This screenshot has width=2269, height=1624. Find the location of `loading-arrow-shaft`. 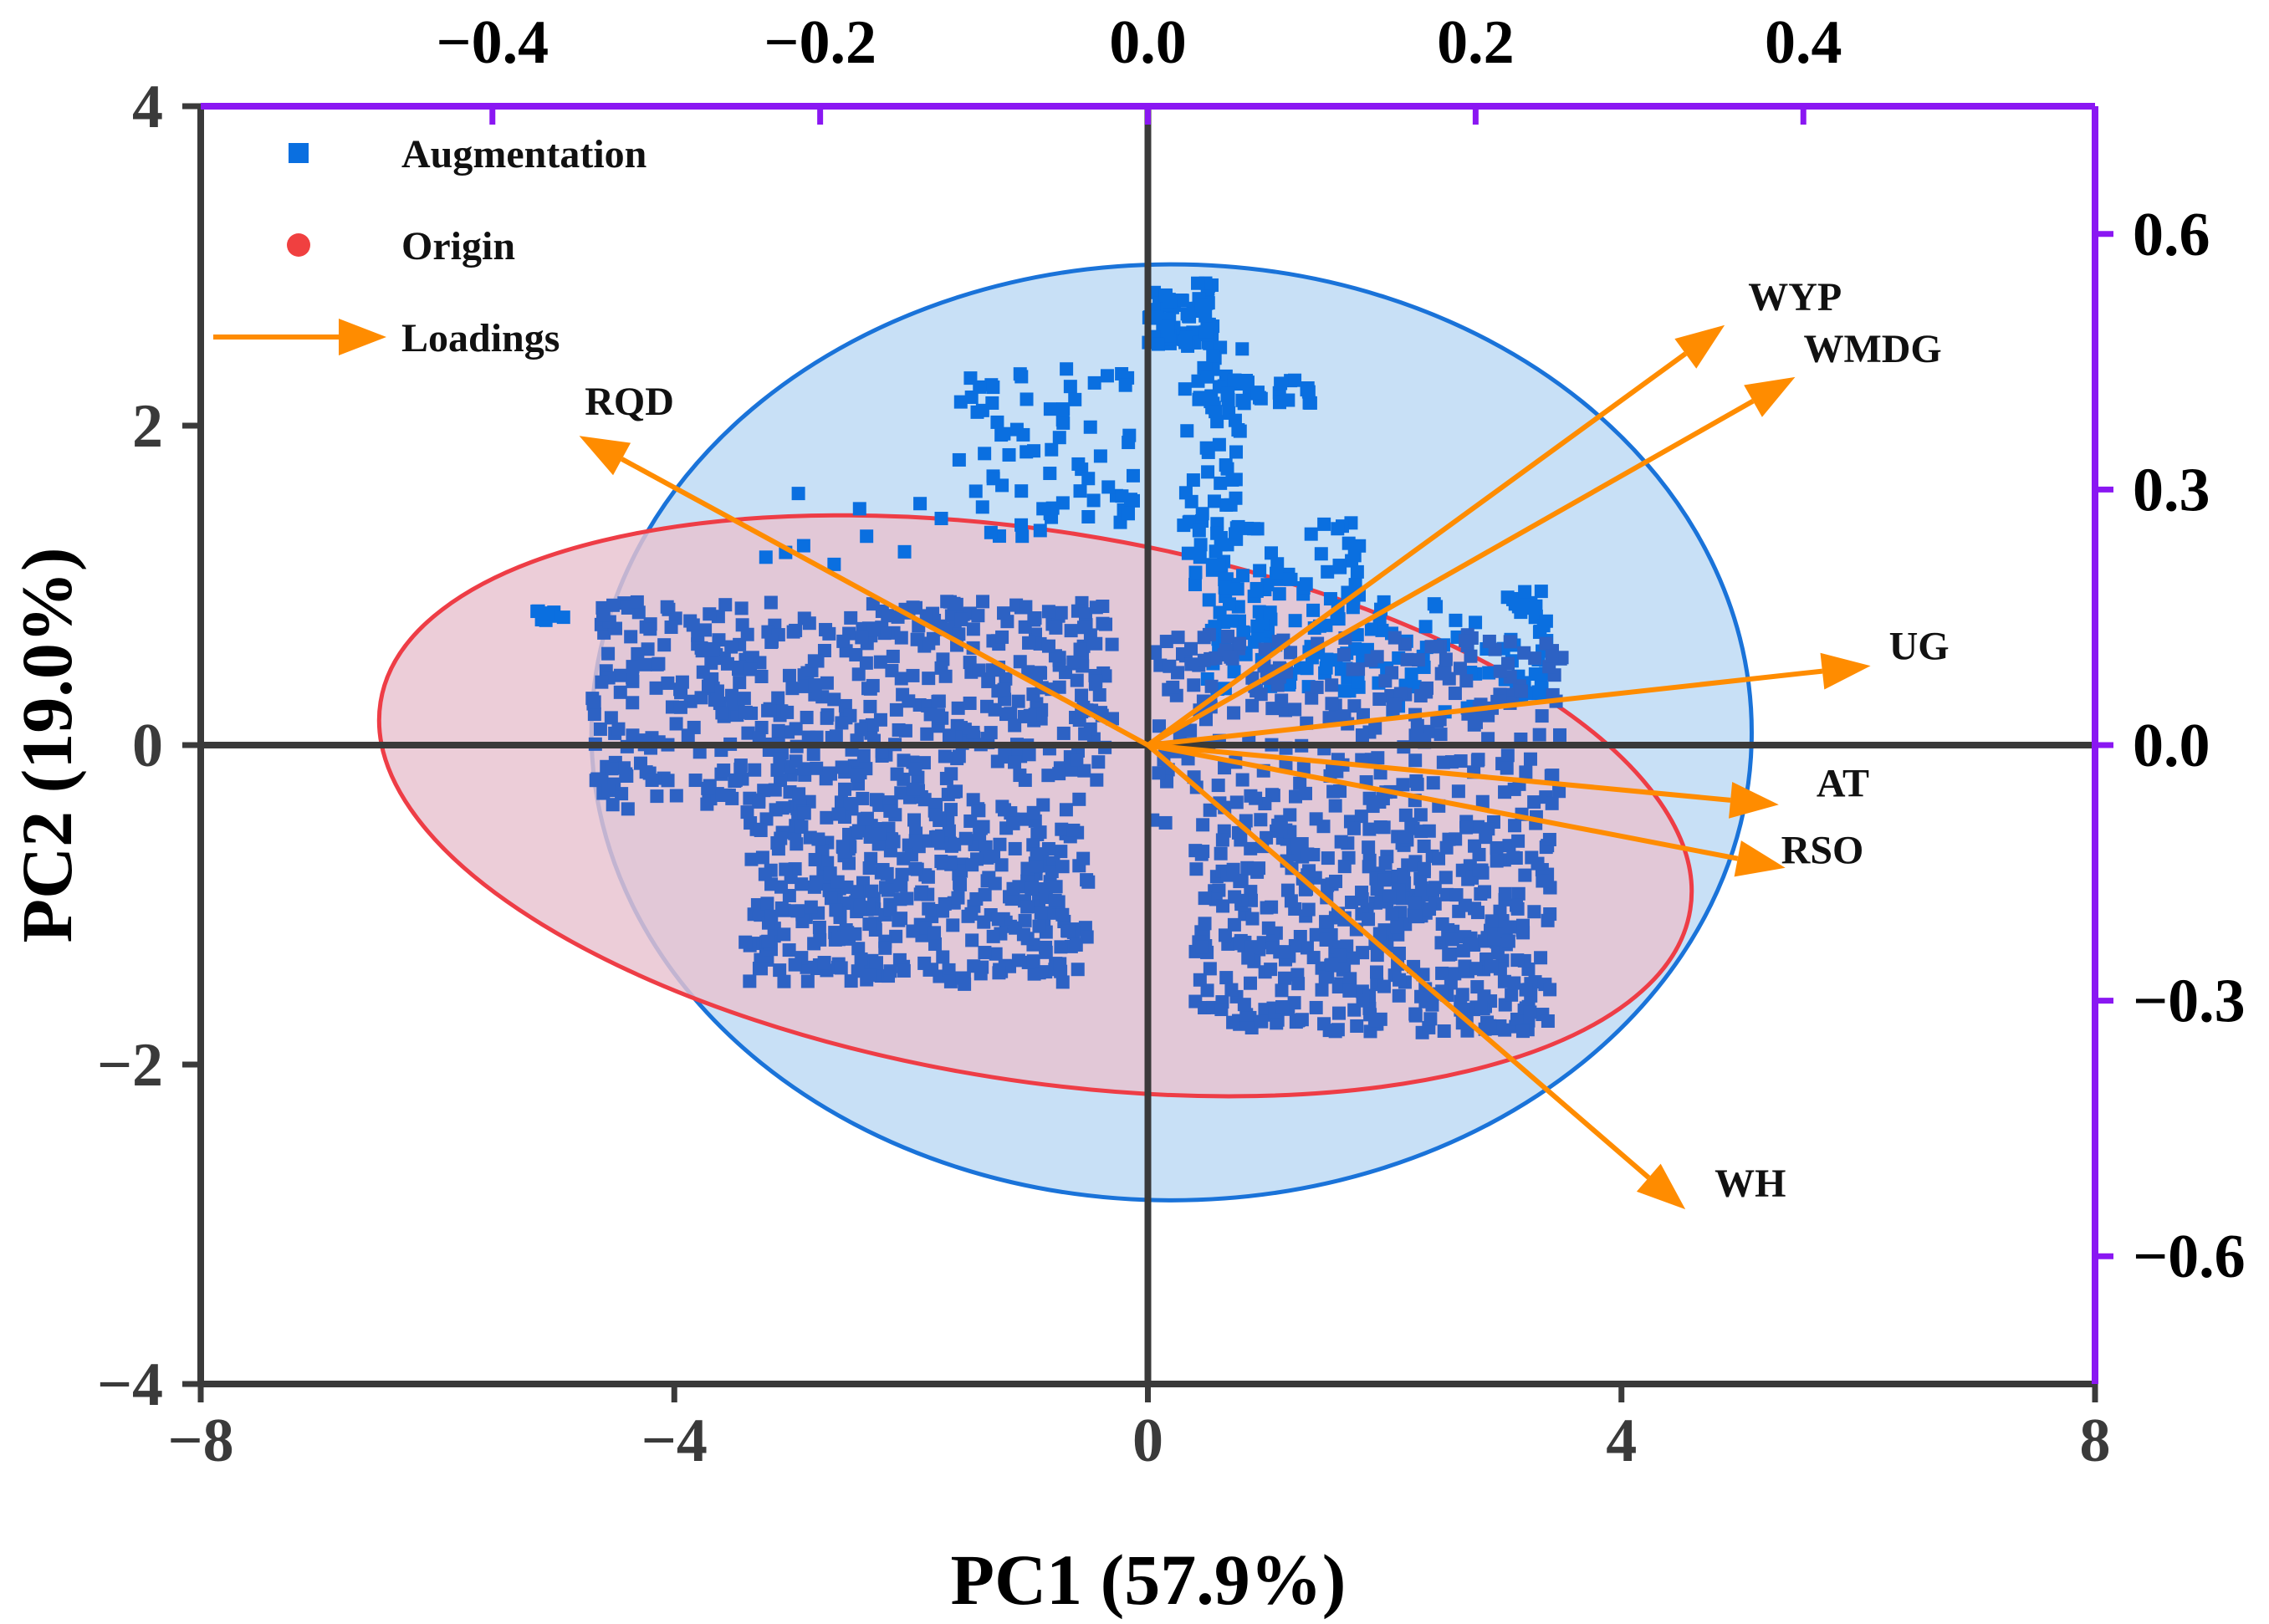

loading-arrow-shaft is located at coordinates (1439, 773).